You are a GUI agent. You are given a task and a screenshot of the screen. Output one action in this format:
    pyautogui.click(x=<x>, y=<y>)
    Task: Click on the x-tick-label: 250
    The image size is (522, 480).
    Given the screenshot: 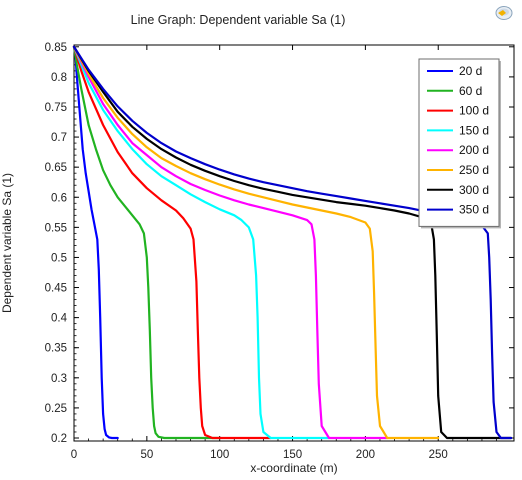 What is the action you would take?
    pyautogui.click(x=438, y=455)
    